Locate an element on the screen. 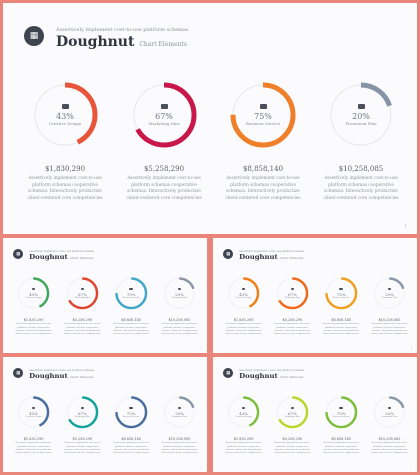  doughnut-center: 43% Creative Design is located at coordinates (65, 115).